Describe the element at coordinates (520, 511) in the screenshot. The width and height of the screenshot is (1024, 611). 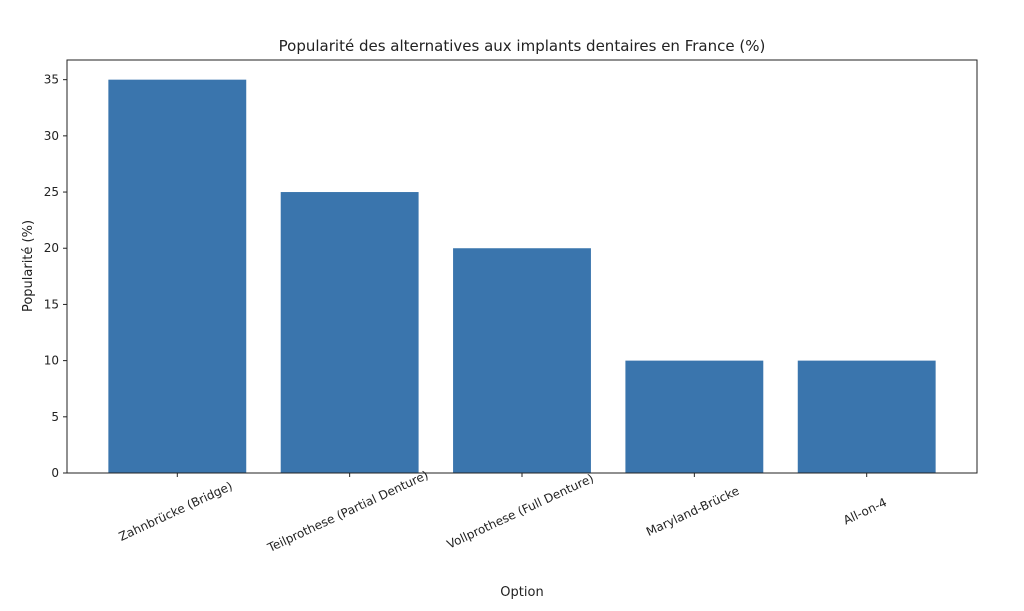
I see `x-tick-label-2: Vollprothese (Full Denture)` at that location.